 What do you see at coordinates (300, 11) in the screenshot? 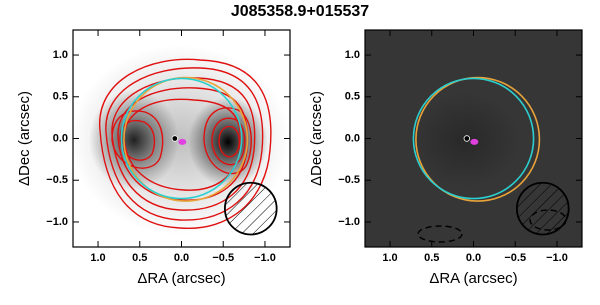
I see `figure-title: J085358.9+015537` at bounding box center [300, 11].